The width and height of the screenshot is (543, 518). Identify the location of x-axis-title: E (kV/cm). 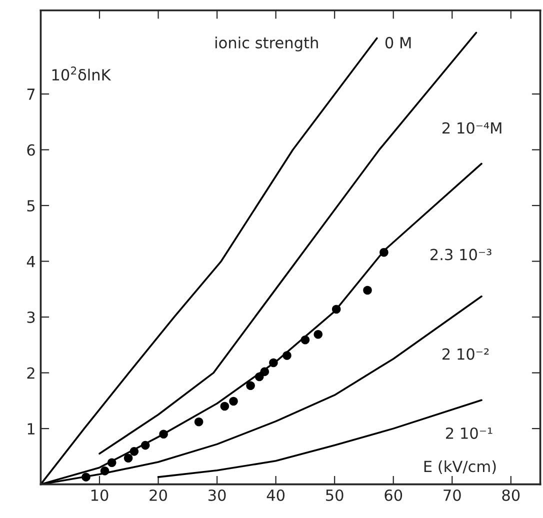
(460, 467).